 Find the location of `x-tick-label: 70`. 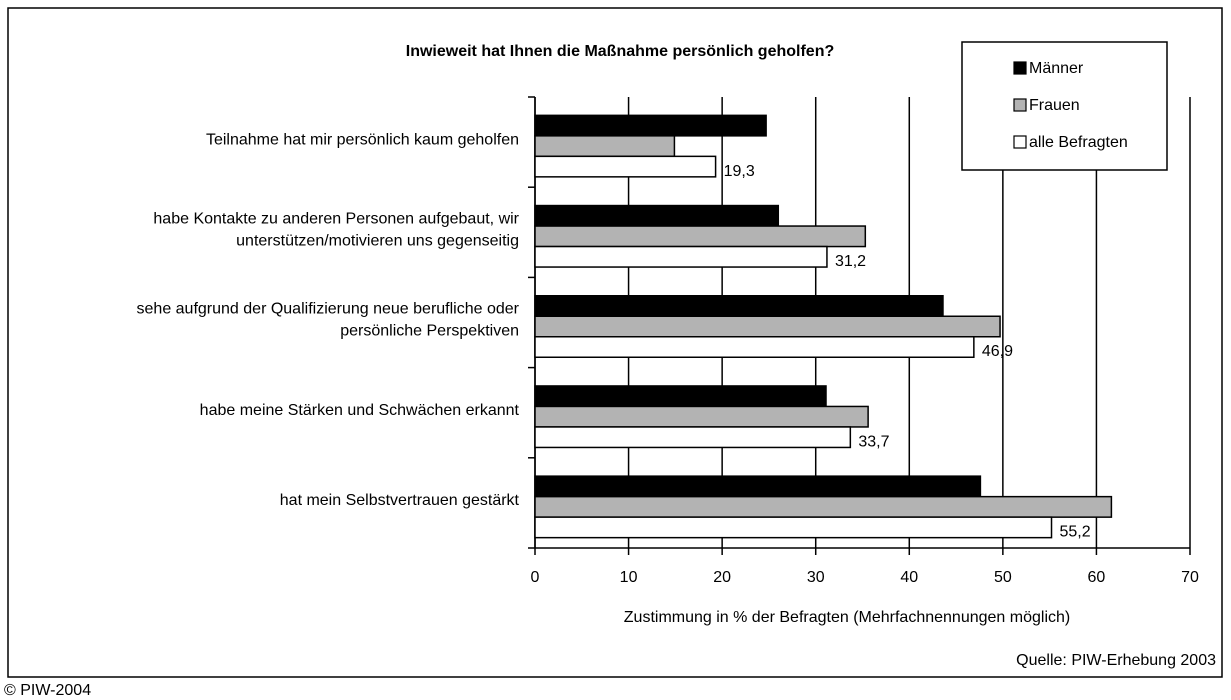

x-tick-label: 70 is located at coordinates (1190, 577).